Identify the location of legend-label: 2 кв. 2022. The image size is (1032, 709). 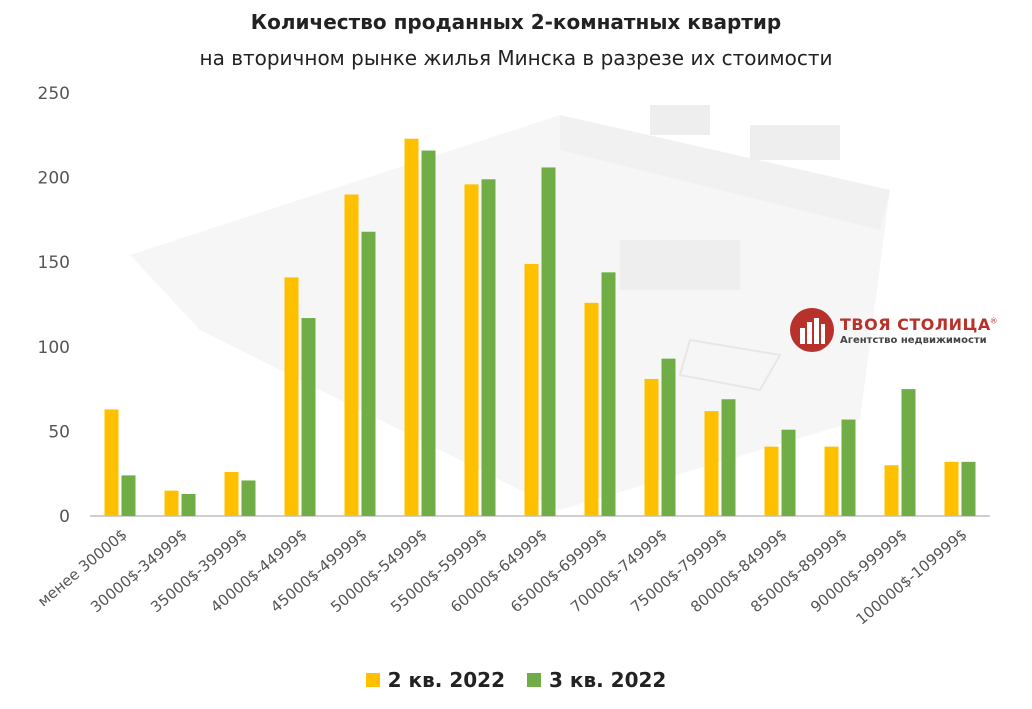
(446, 680).